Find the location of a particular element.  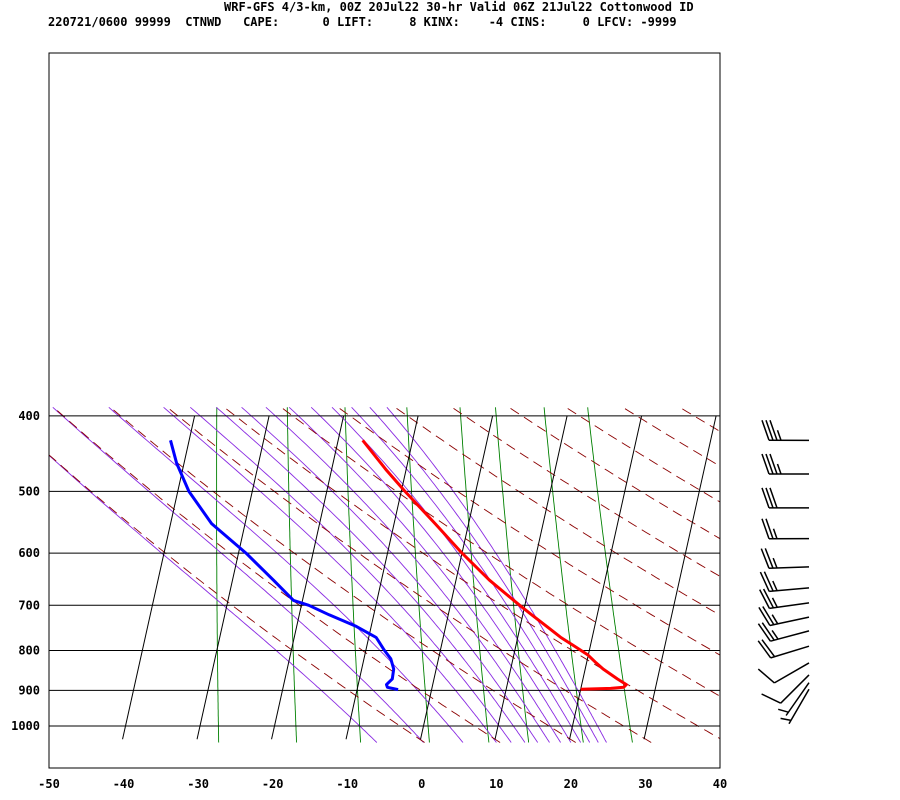

x-tick-label: -30 is located at coordinates (198, 784).